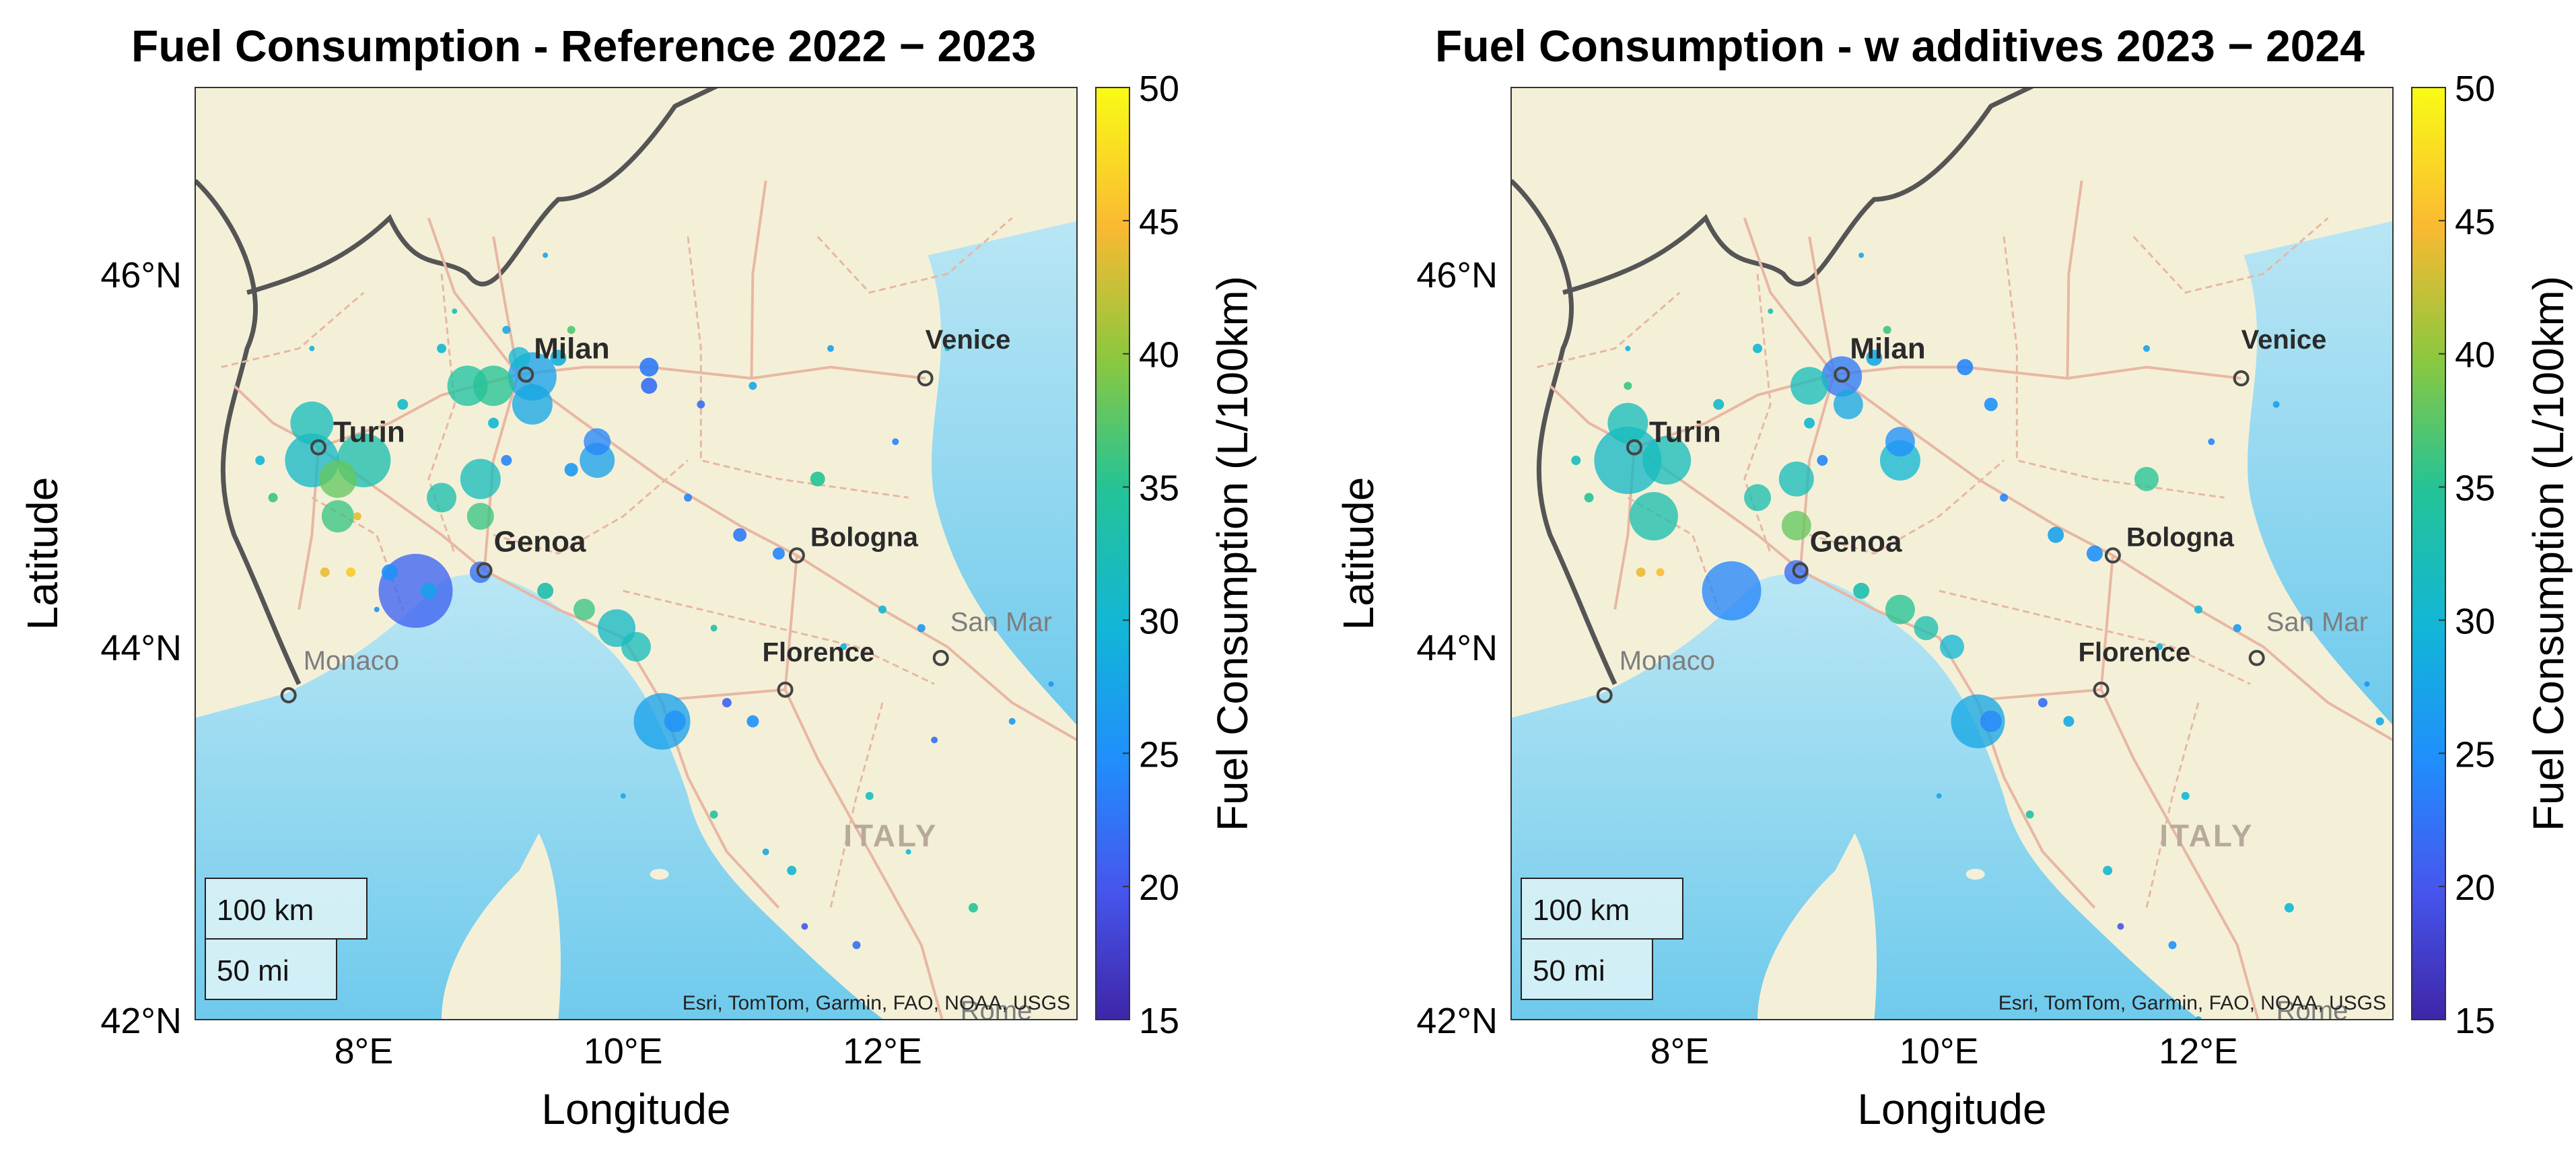 This screenshot has width=2576, height=1165. I want to click on colorbar-tick-label: 25, so click(2475, 754).